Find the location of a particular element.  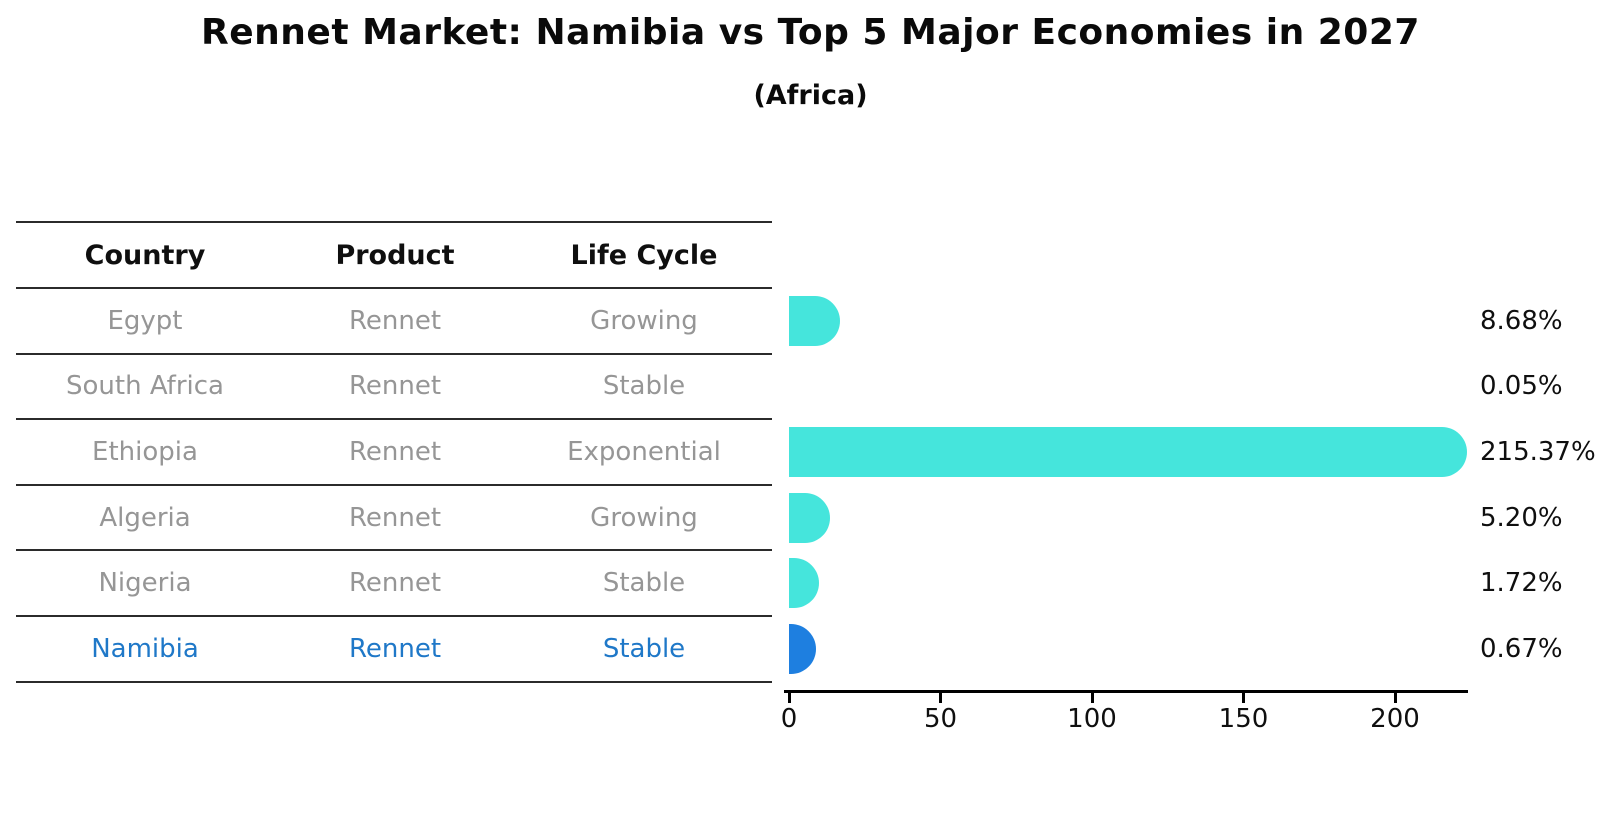

x-tick-label: 150 is located at coordinates (1243, 719).